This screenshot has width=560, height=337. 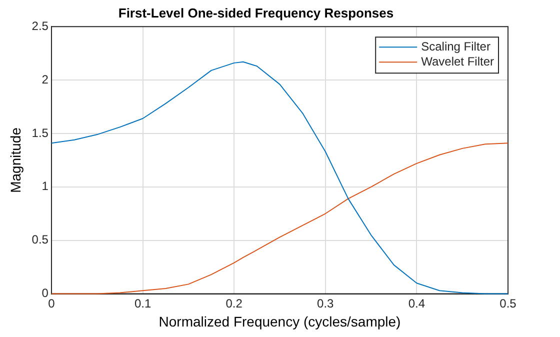 I want to click on y-axis-title: Magnitude, so click(x=15, y=160).